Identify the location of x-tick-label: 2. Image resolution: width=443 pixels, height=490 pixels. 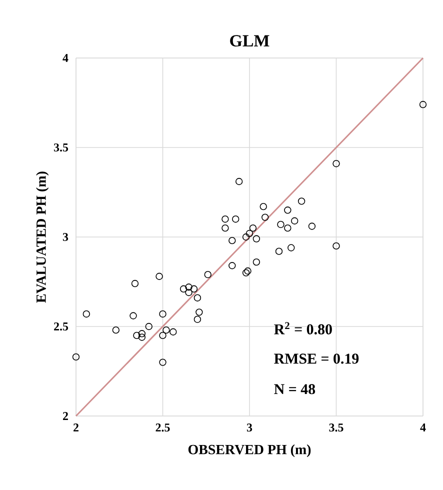
(76, 428).